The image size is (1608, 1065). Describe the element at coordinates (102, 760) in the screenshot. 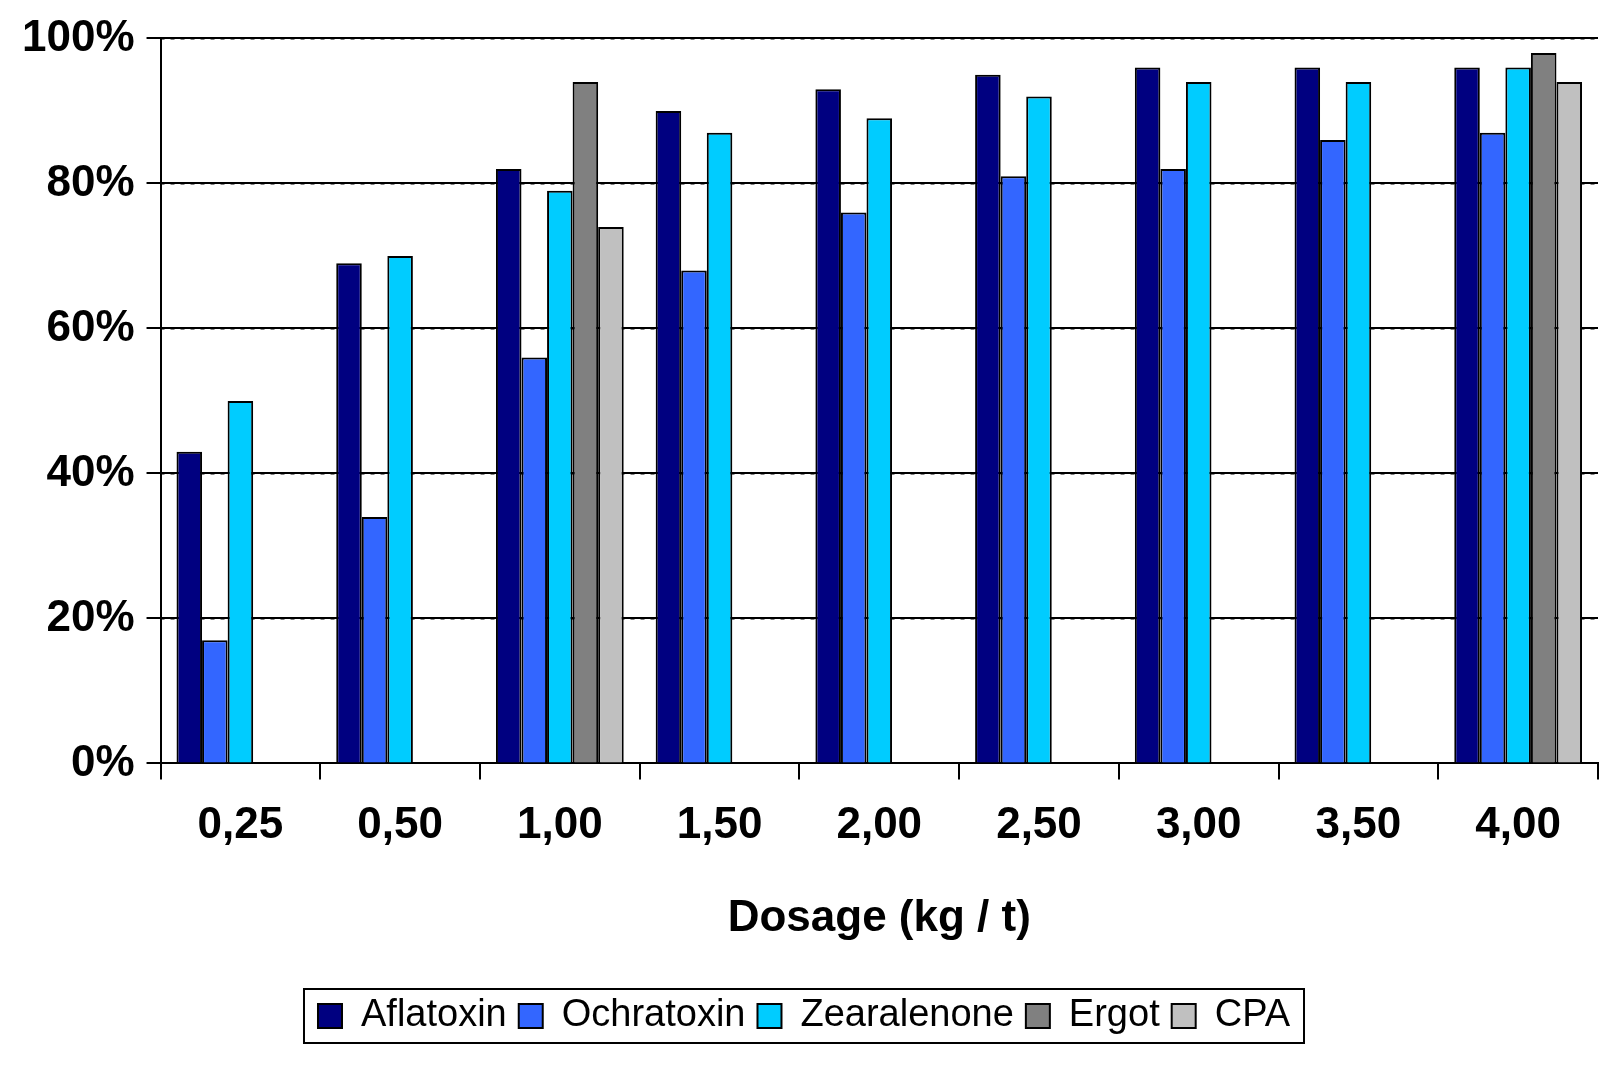

I see `y-tick-label: 0%` at that location.